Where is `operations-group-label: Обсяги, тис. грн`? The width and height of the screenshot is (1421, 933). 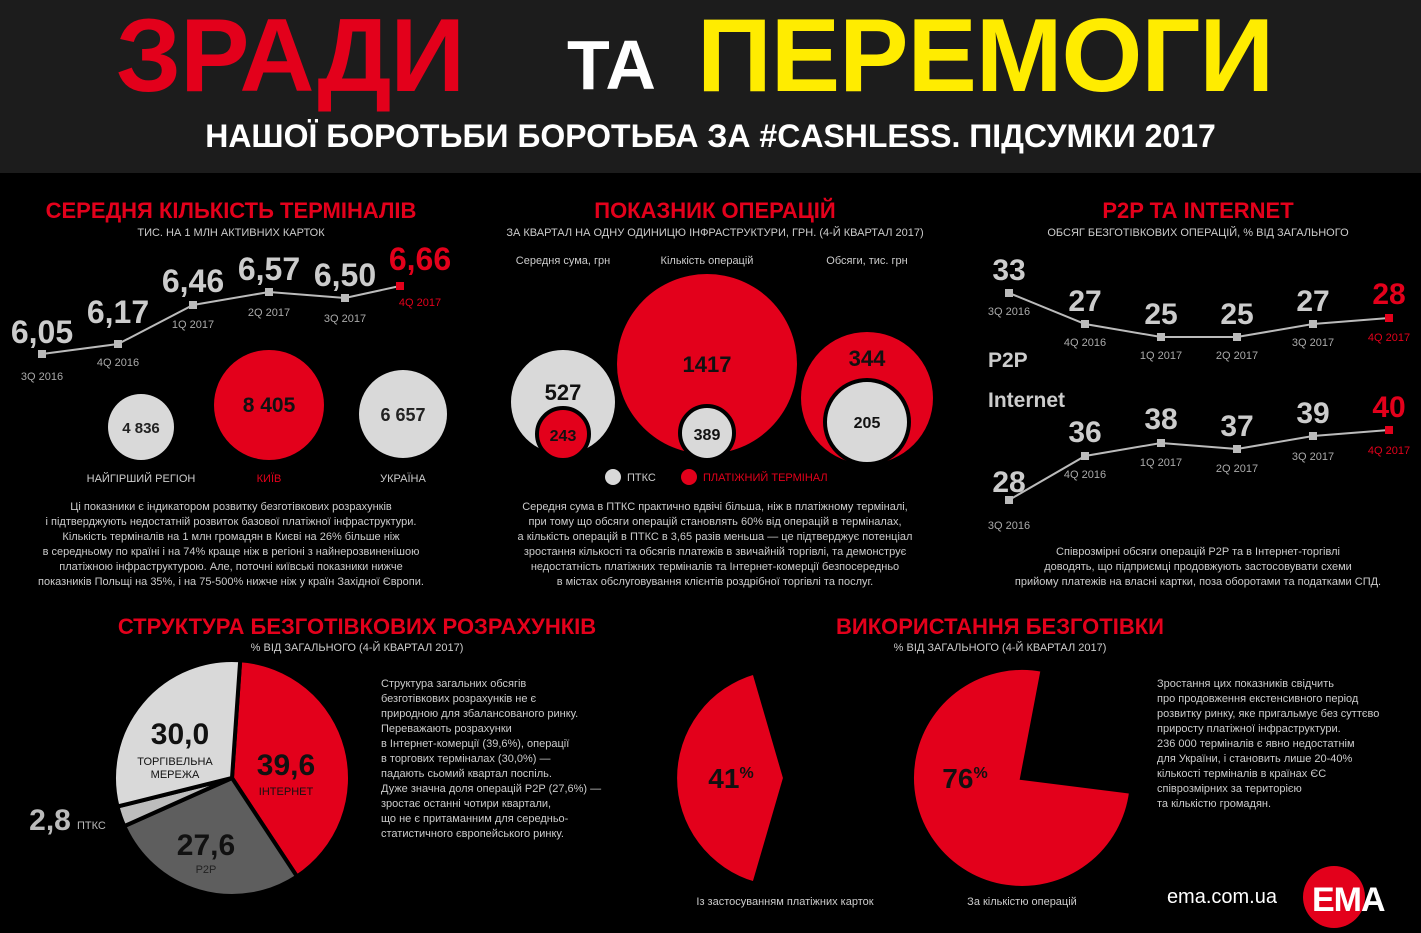 operations-group-label: Обсяги, тис. грн is located at coordinates (866, 261).